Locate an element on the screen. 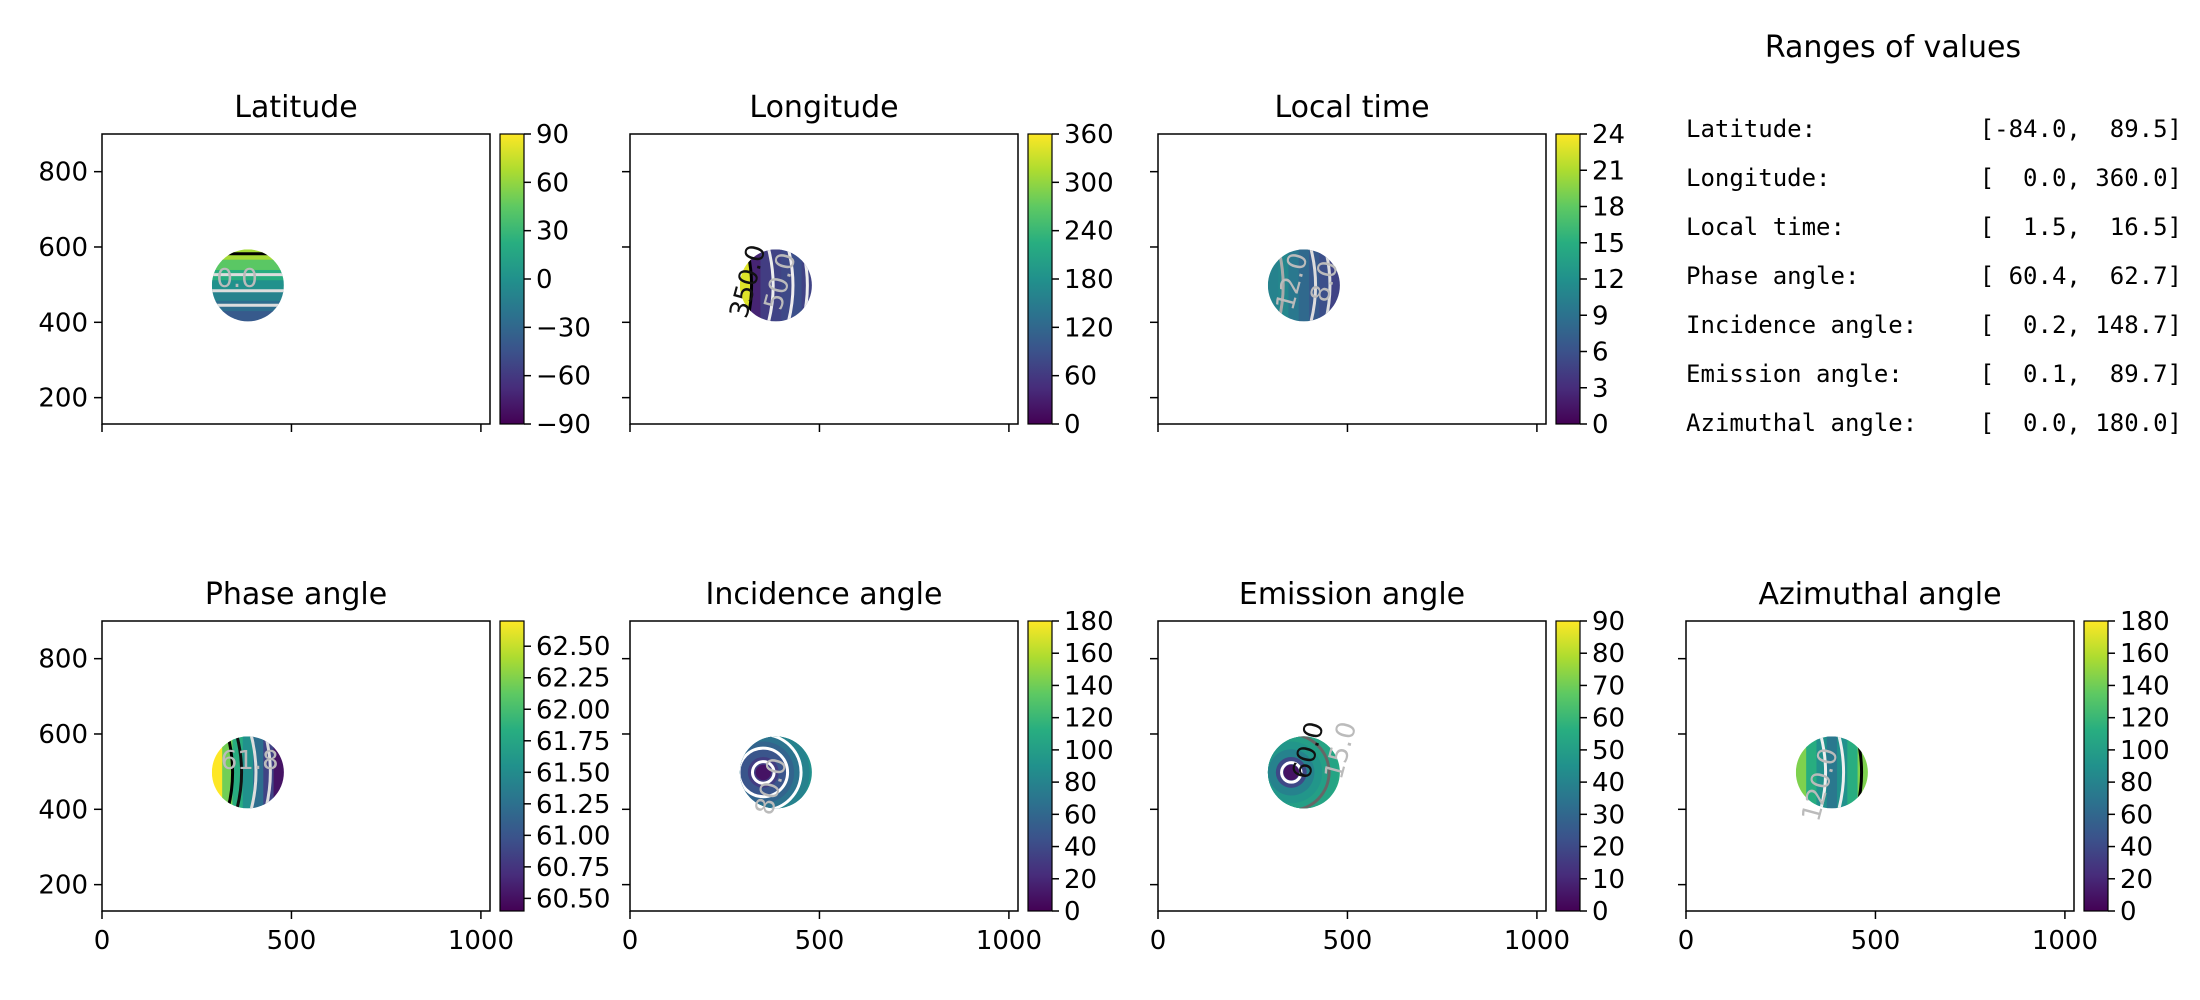  colorbar-tick-label: 90 is located at coordinates (1608, 622).